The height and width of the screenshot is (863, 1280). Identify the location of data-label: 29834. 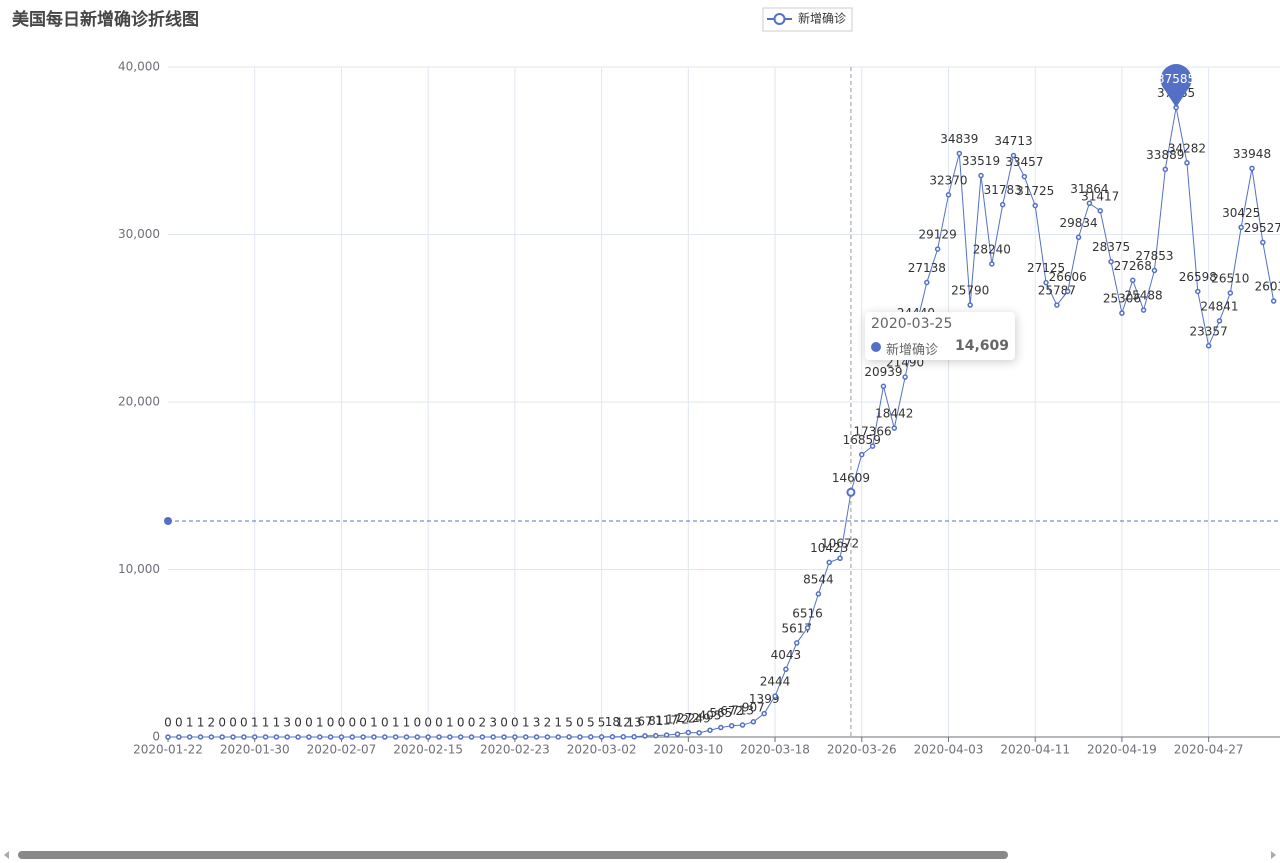
(1078, 223).